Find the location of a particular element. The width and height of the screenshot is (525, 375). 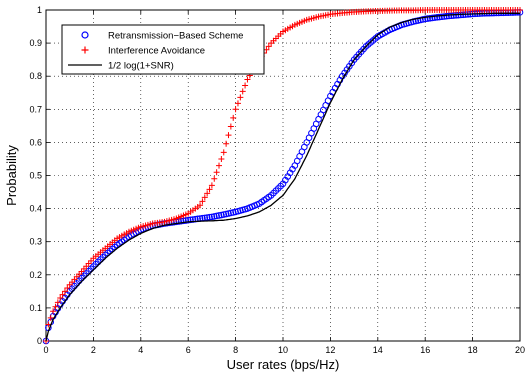

y-tick-label: 1 is located at coordinates (39, 10).